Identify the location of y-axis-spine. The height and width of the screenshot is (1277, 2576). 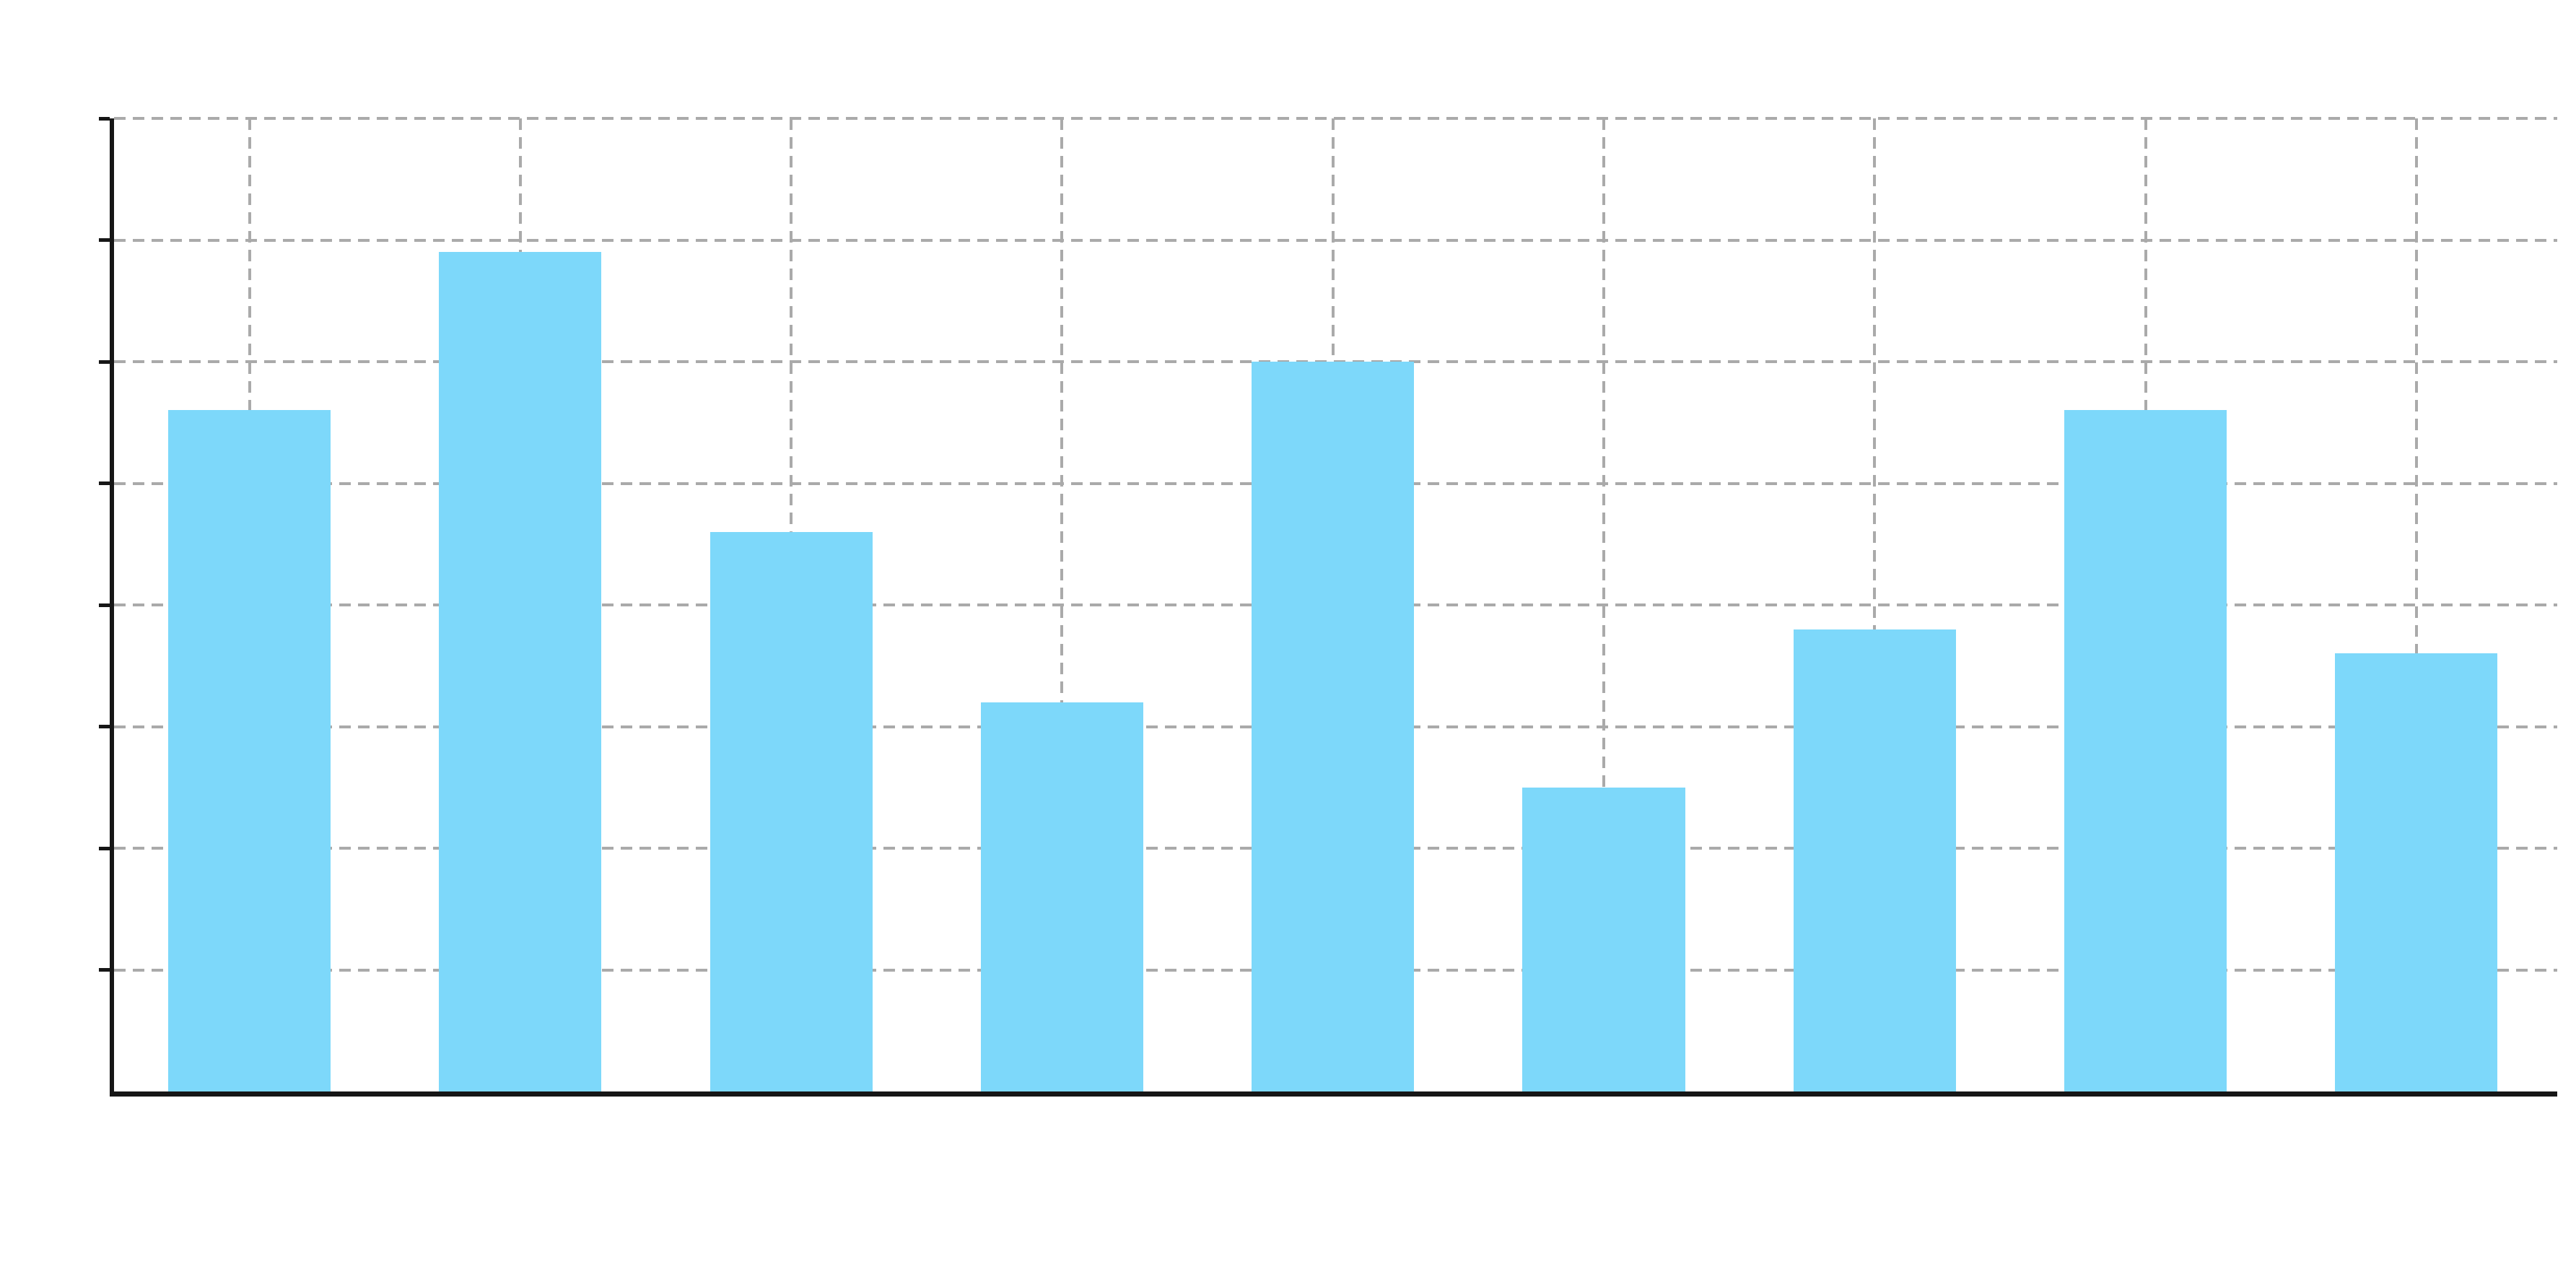
(112, 607).